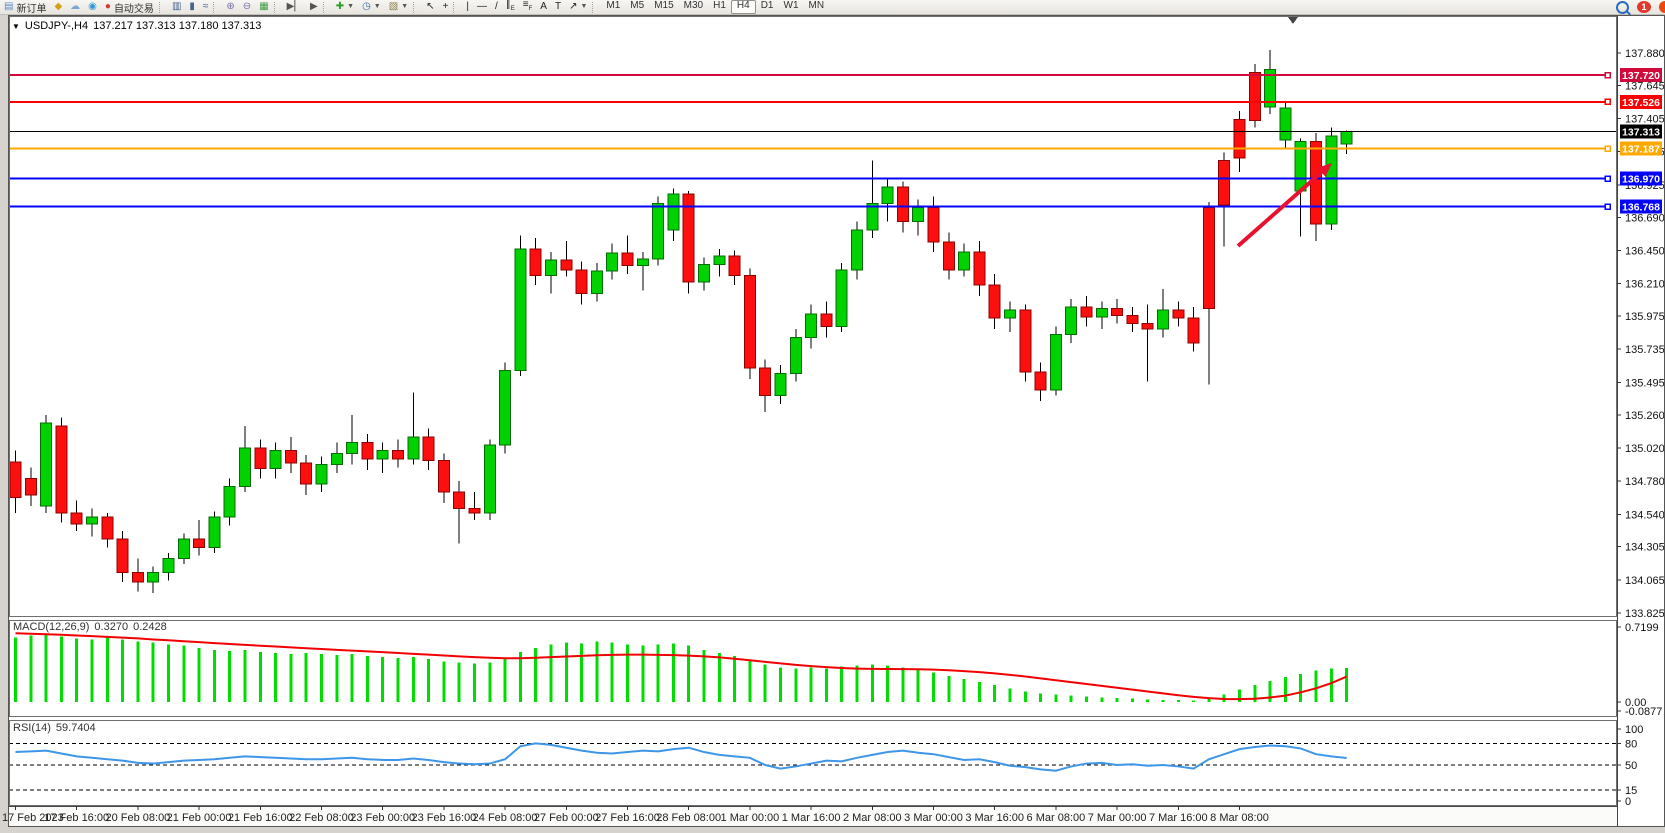 The width and height of the screenshot is (1665, 833). What do you see at coordinates (366, 6) in the screenshot?
I see `clock-icon: ◷` at bounding box center [366, 6].